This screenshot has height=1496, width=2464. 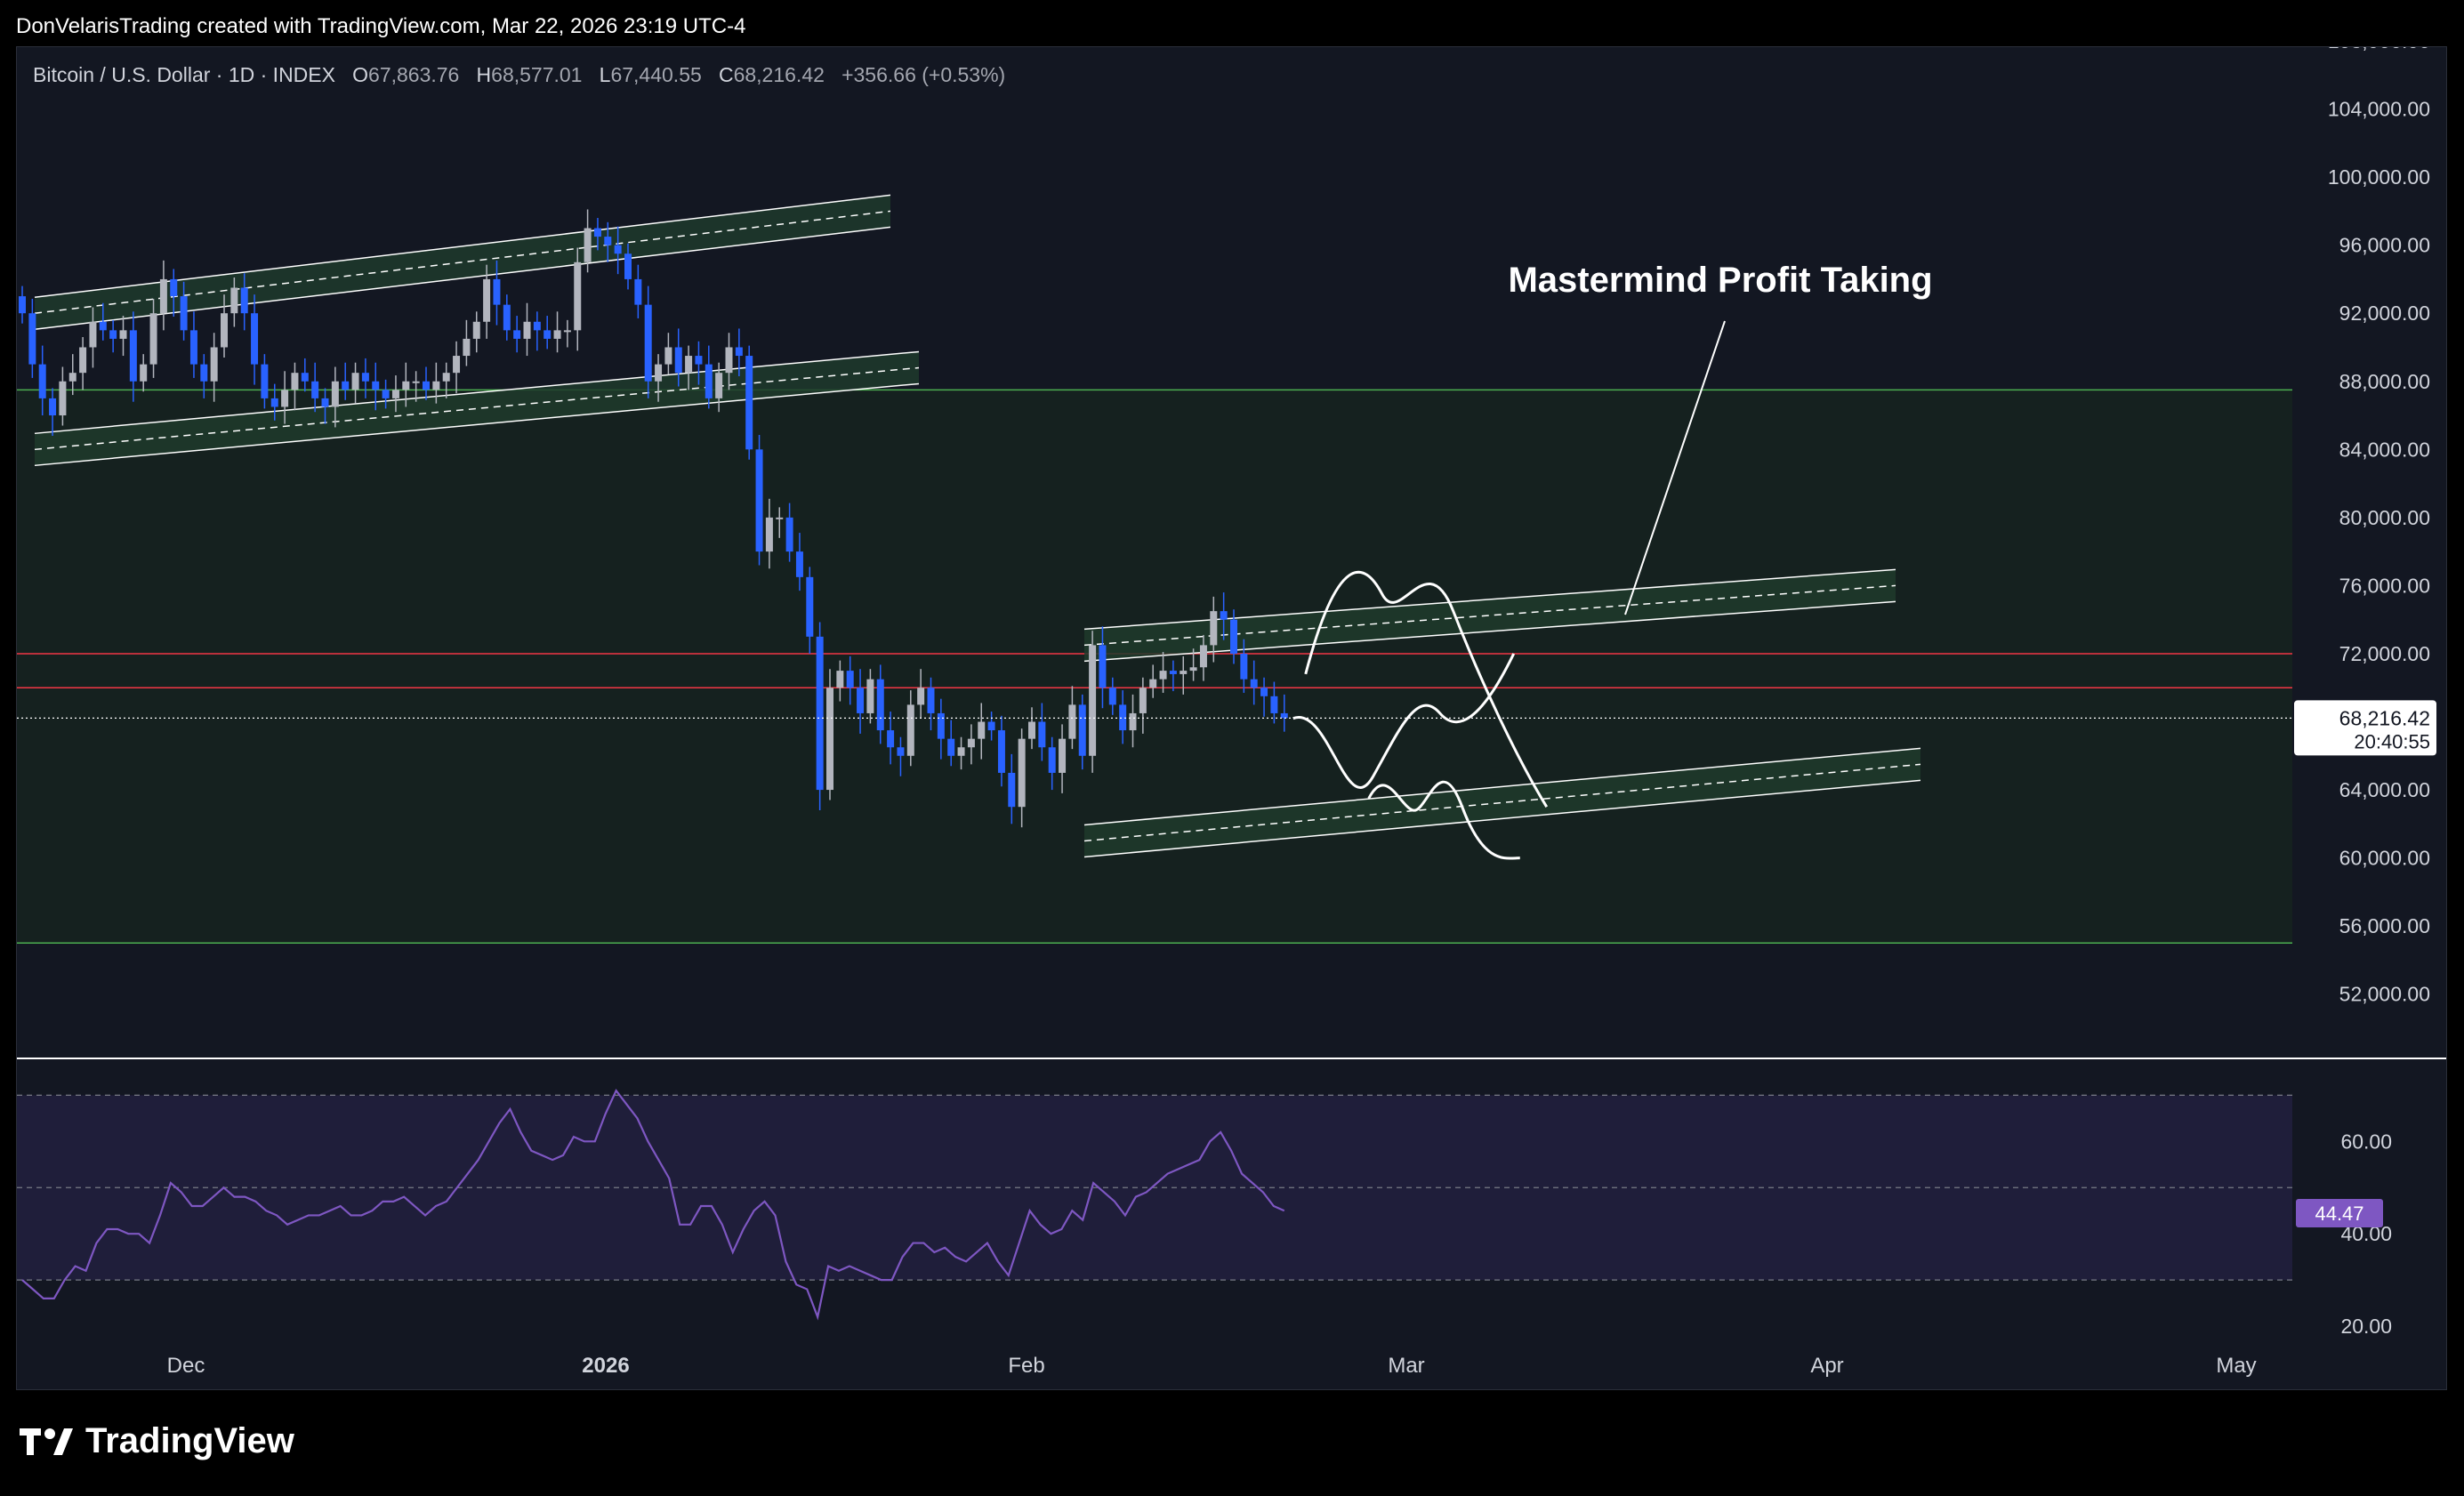 I want to click on close-value: 68,216.42, so click(x=779, y=74).